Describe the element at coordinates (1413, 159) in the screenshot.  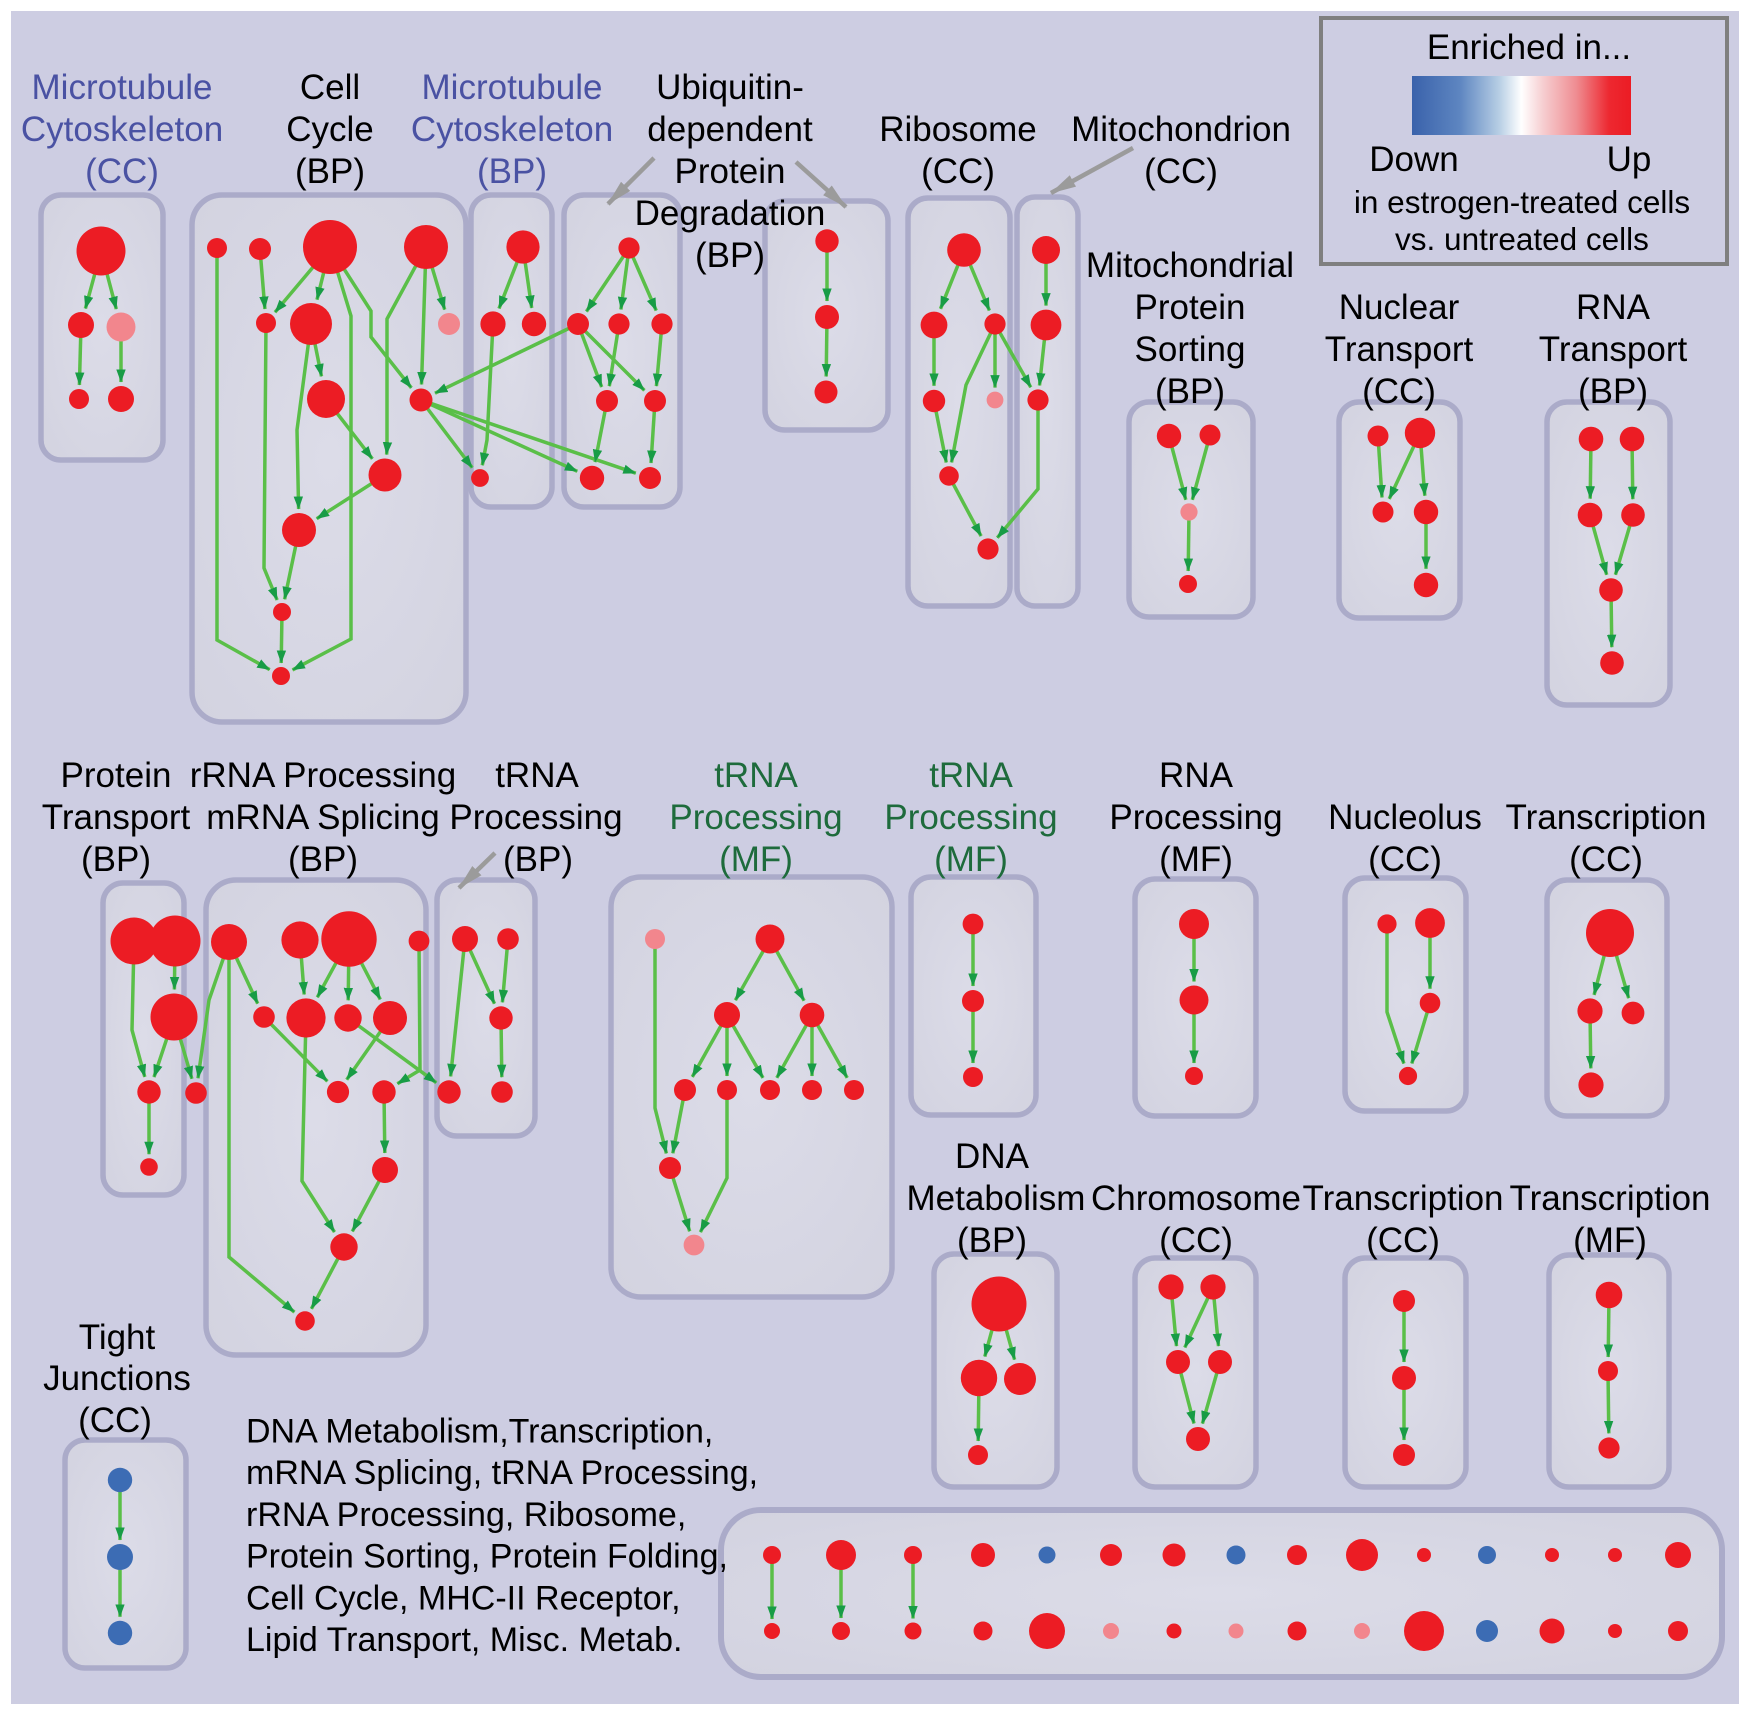
I see `svg-text: Down` at that location.